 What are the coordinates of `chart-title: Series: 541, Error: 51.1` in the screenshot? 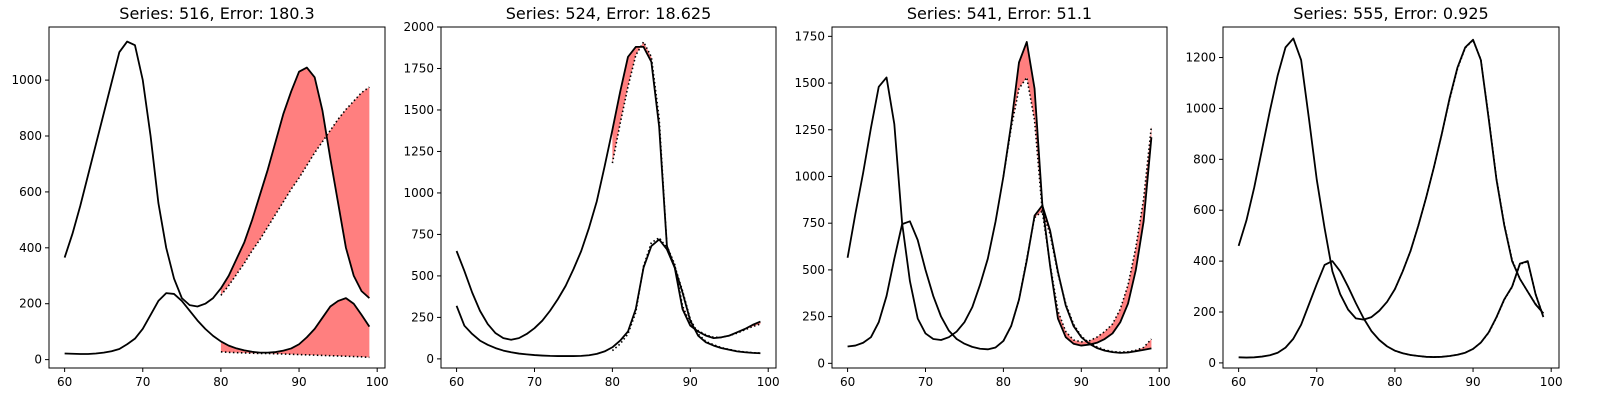 It's located at (999, 13).